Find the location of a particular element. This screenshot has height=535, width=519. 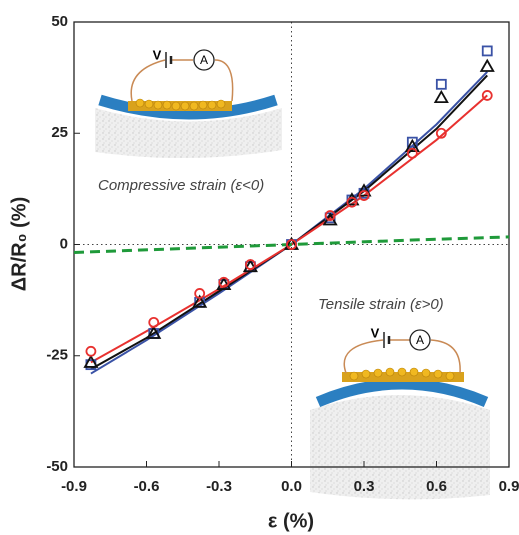

x-axis-label: ε (%) is located at coordinates (291, 521).